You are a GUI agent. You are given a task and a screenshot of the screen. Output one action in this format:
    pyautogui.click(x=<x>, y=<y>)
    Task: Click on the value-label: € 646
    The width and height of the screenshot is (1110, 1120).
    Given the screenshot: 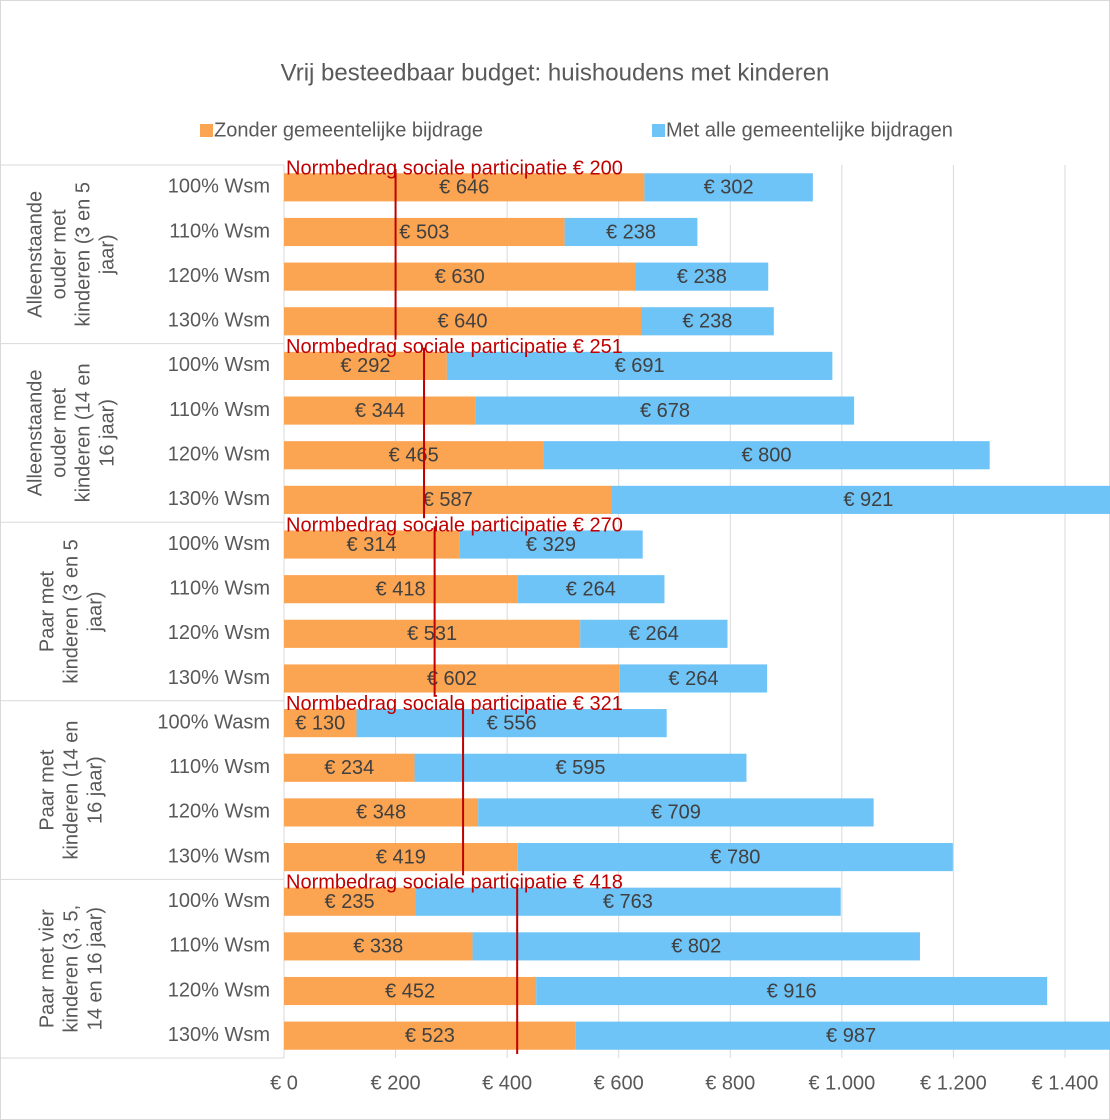 What is the action you would take?
    pyautogui.click(x=464, y=188)
    